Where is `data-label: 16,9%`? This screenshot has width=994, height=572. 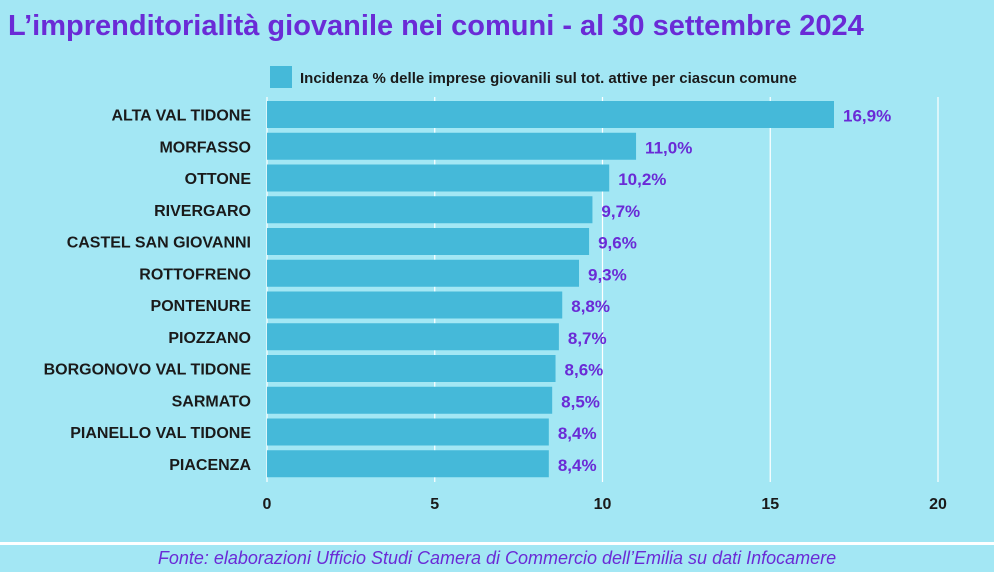
data-label: 16,9% is located at coordinates (867, 116).